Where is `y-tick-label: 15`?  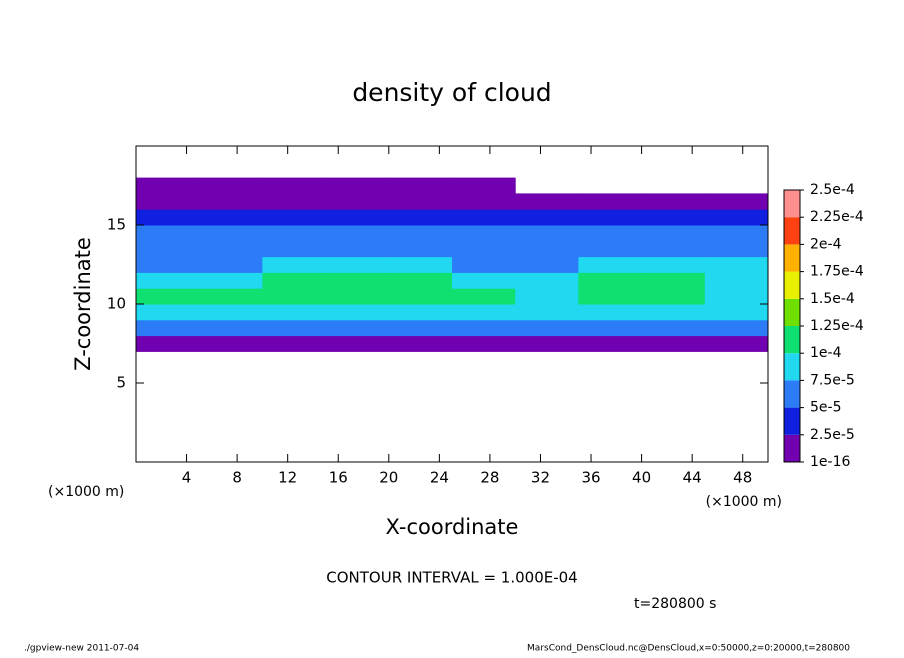
y-tick-label: 15 is located at coordinates (116, 225).